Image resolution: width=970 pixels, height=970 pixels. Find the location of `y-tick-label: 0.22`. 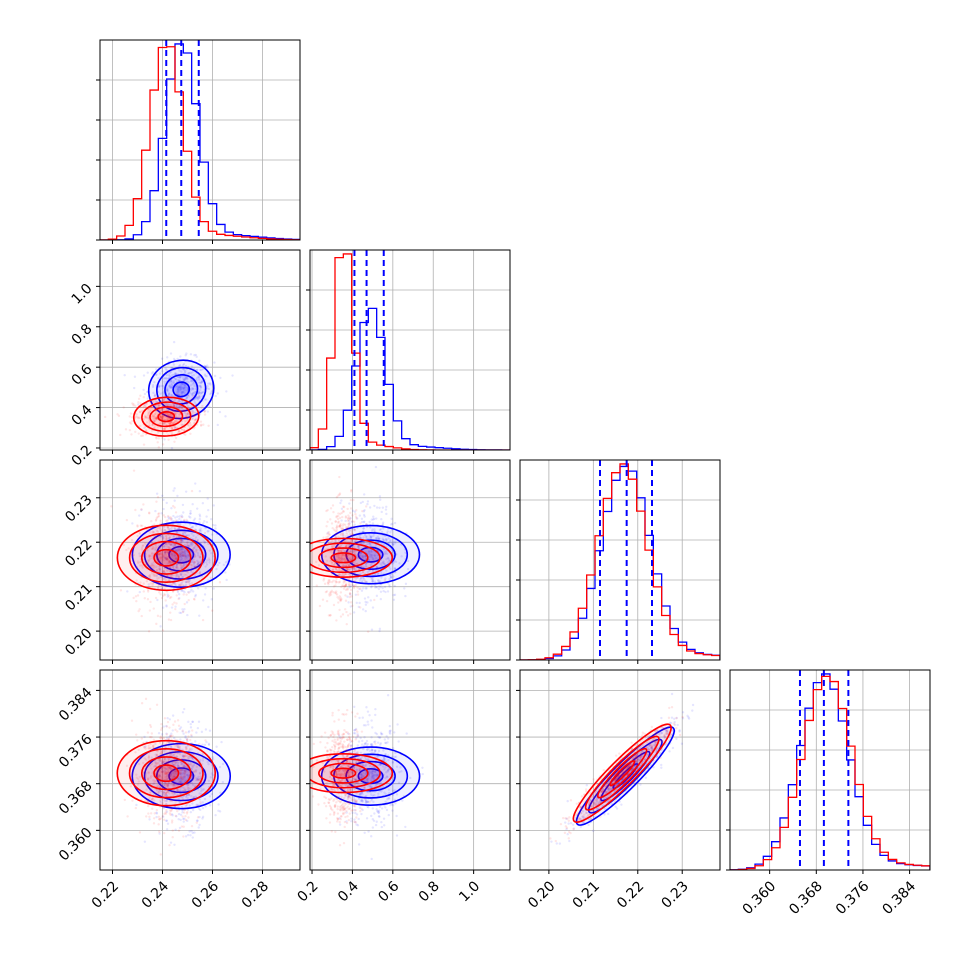

y-tick-label: 0.22 is located at coordinates (78, 553).